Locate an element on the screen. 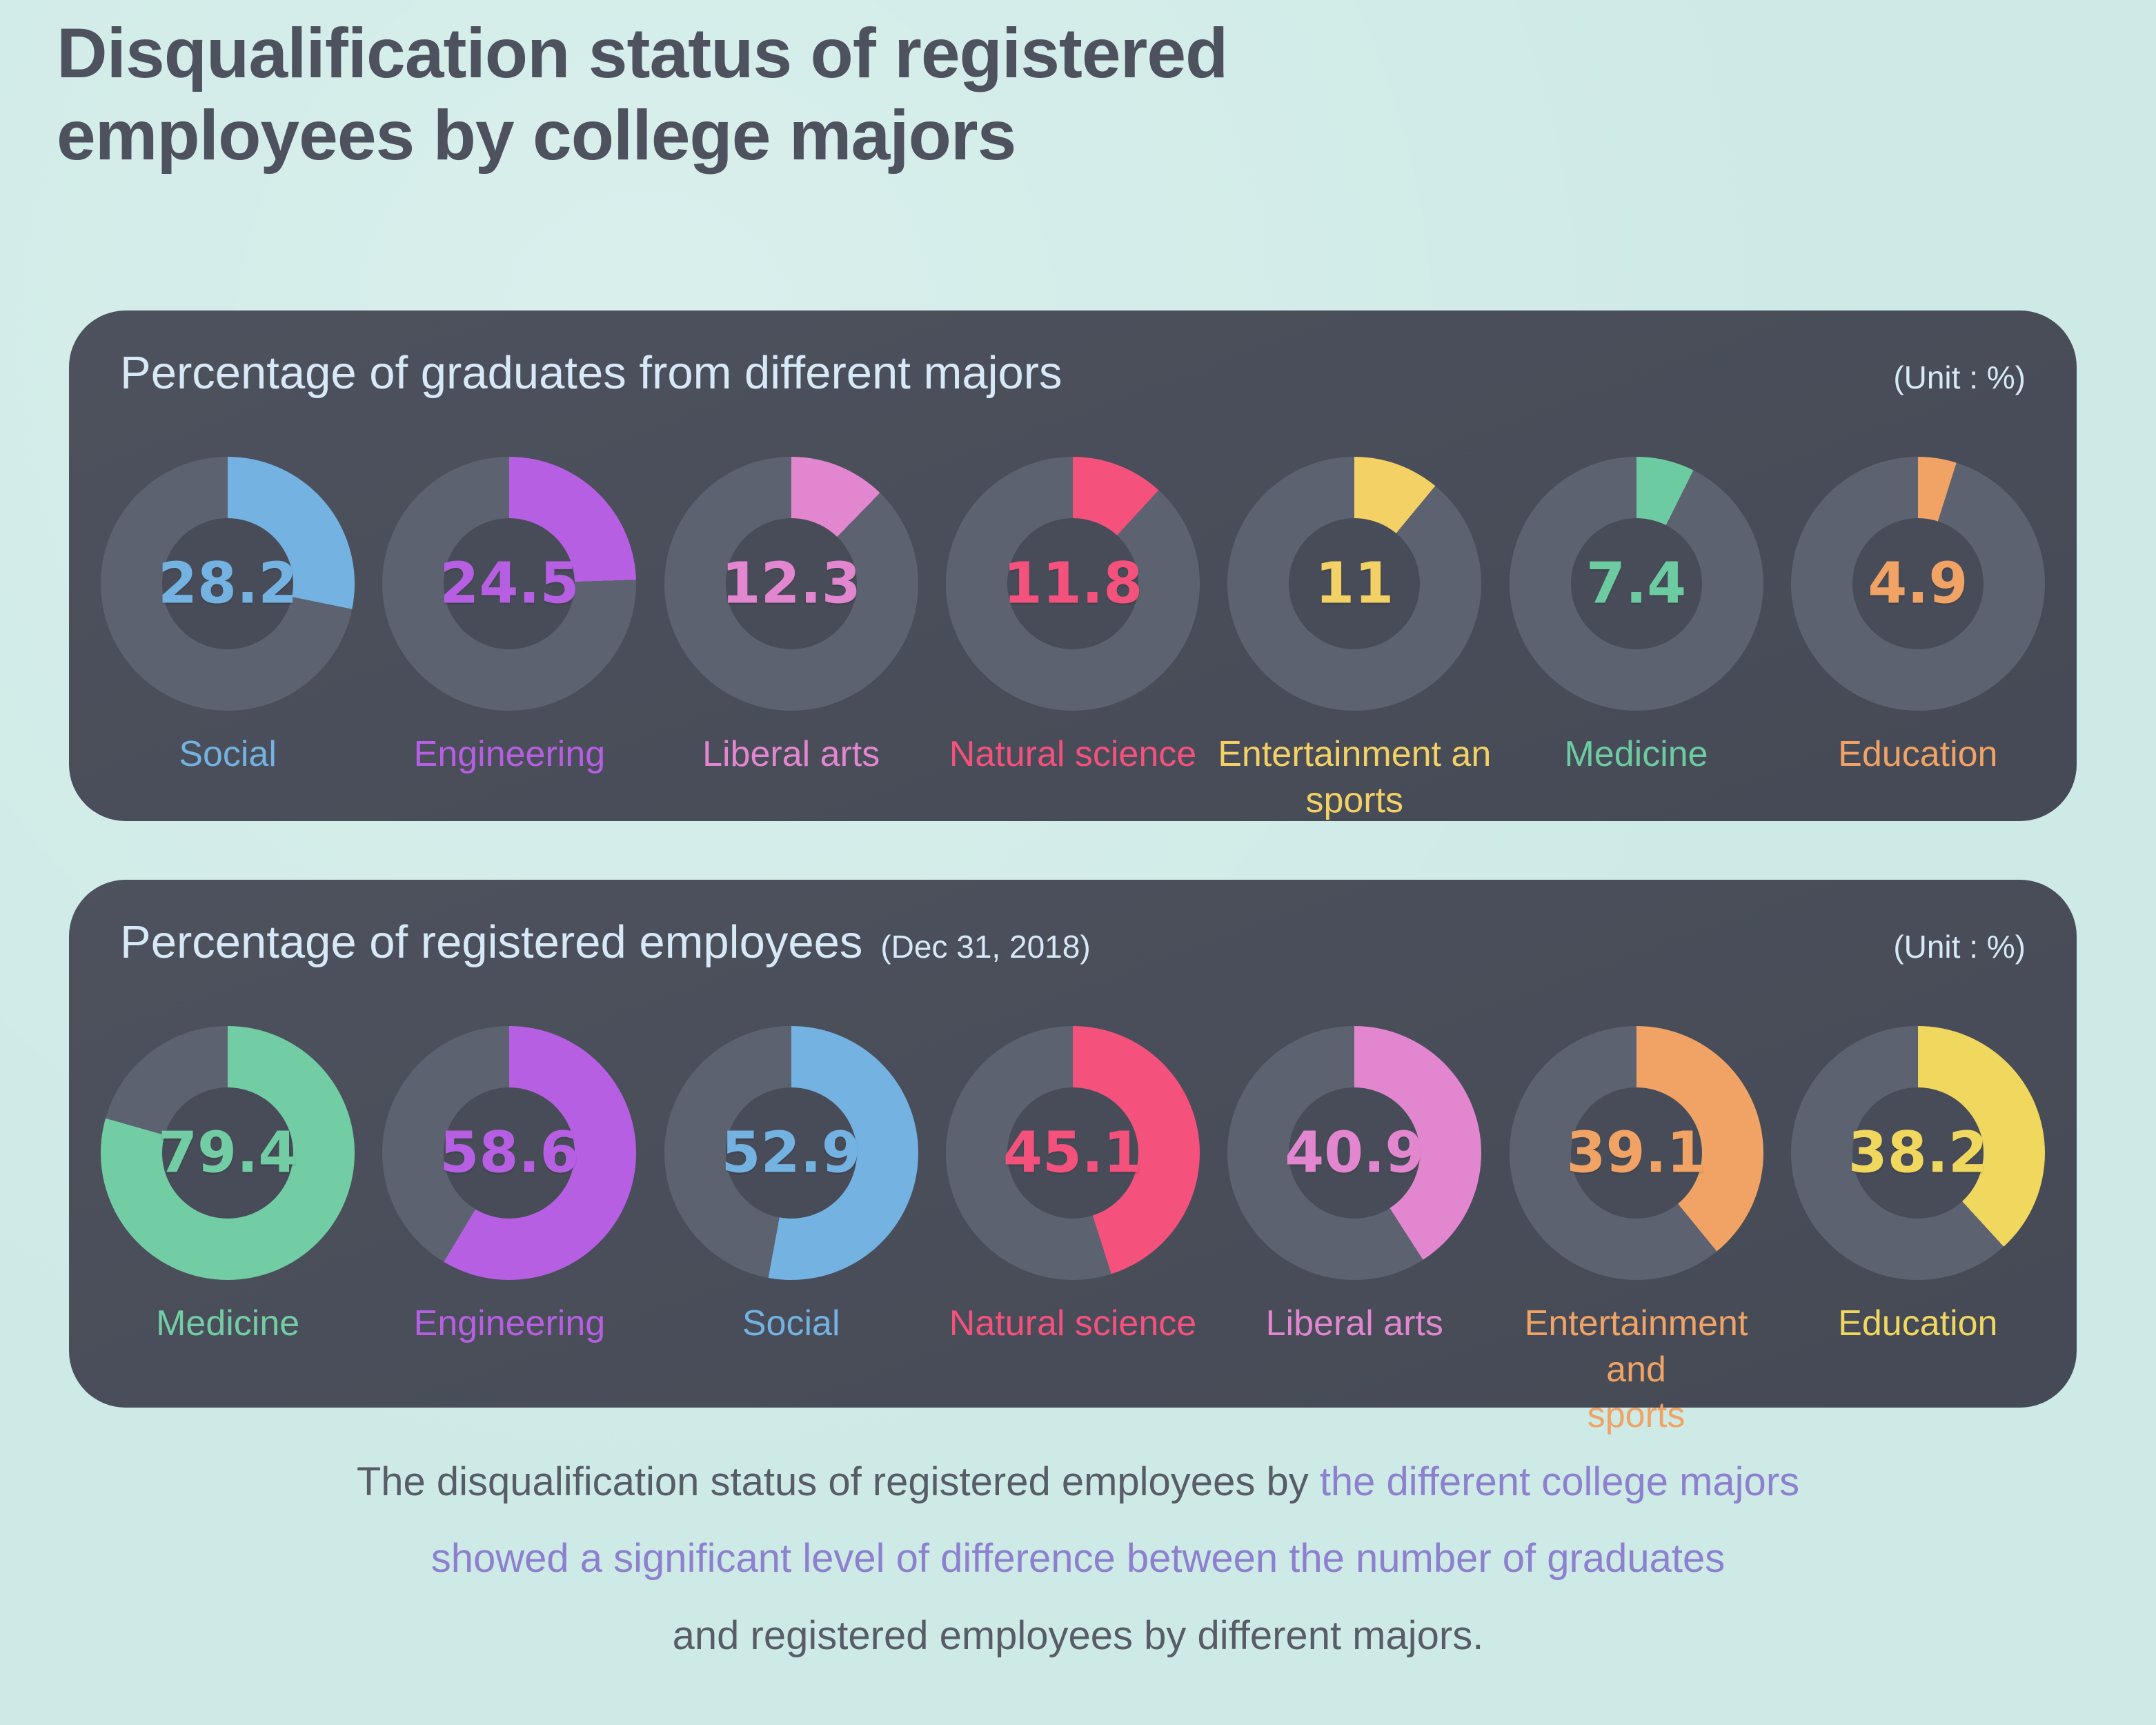 The height and width of the screenshot is (1725, 2156). donut-cell-medicine: 7.4 Medicine is located at coordinates (1636, 640).